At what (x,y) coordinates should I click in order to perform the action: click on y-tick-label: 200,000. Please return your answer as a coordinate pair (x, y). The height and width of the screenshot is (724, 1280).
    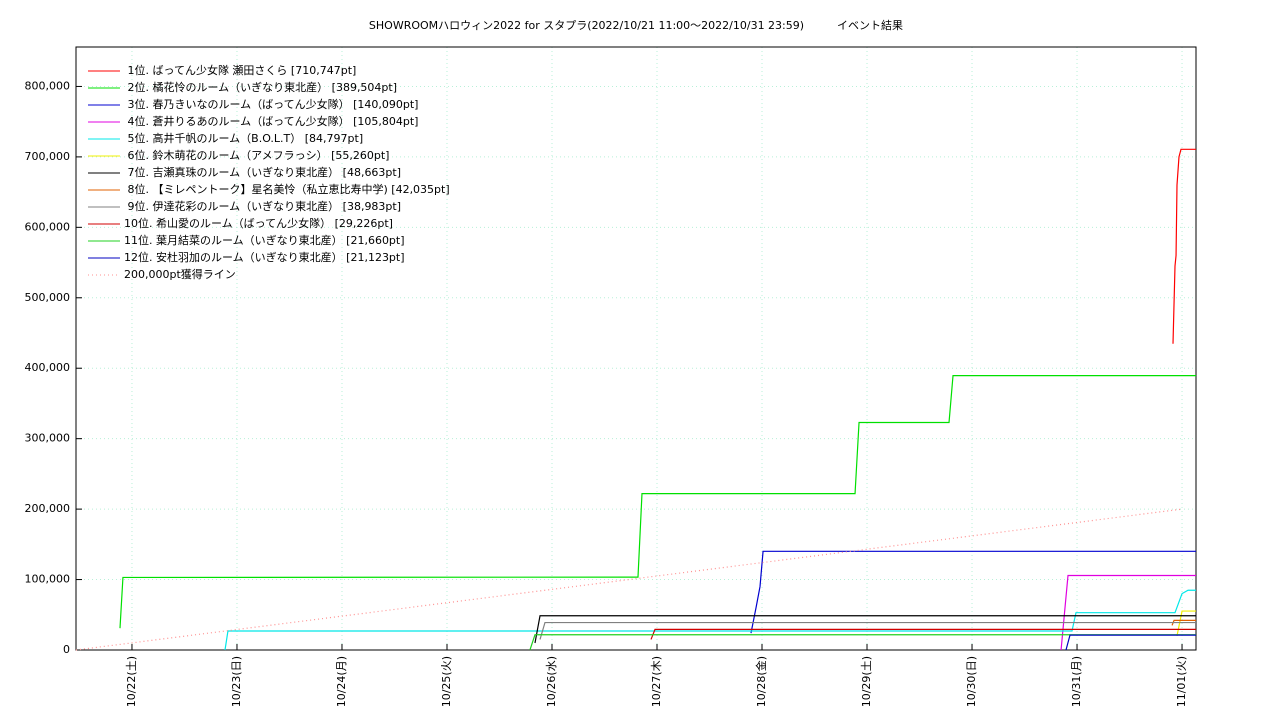
    Looking at the image, I should click on (48, 508).